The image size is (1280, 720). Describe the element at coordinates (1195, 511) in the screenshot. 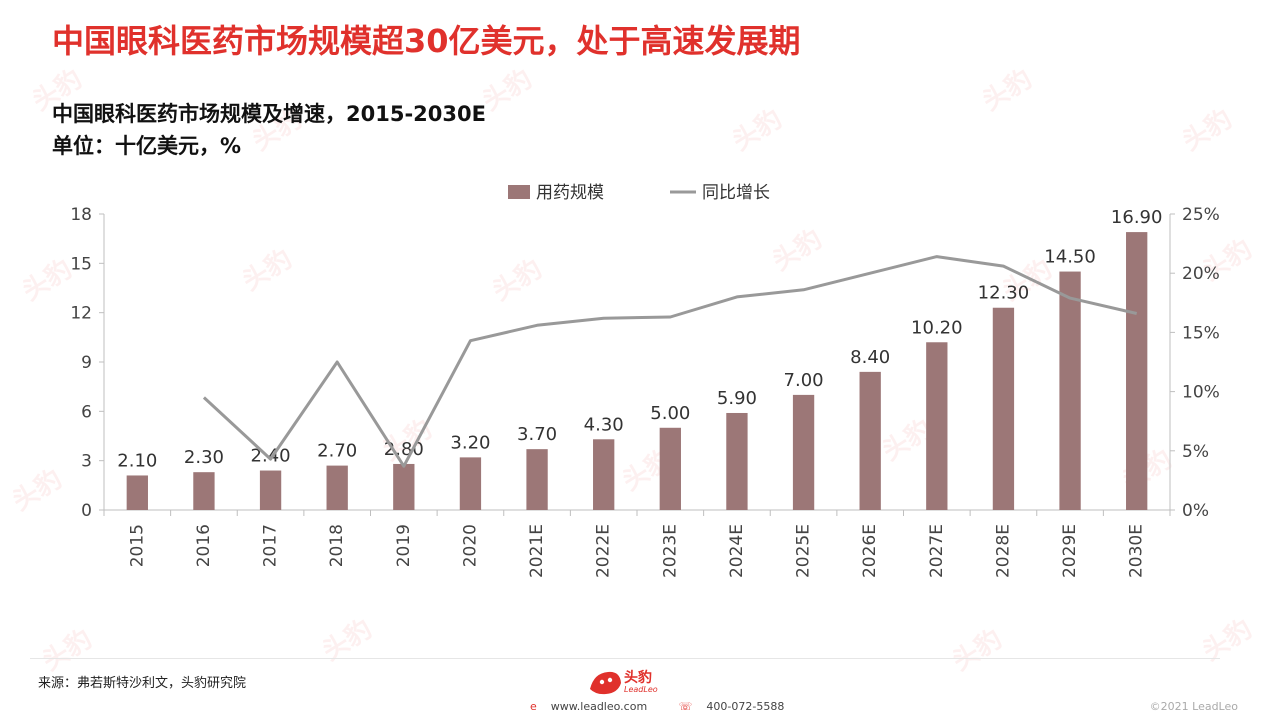

I see `right-axis-tick-label: 0%` at that location.